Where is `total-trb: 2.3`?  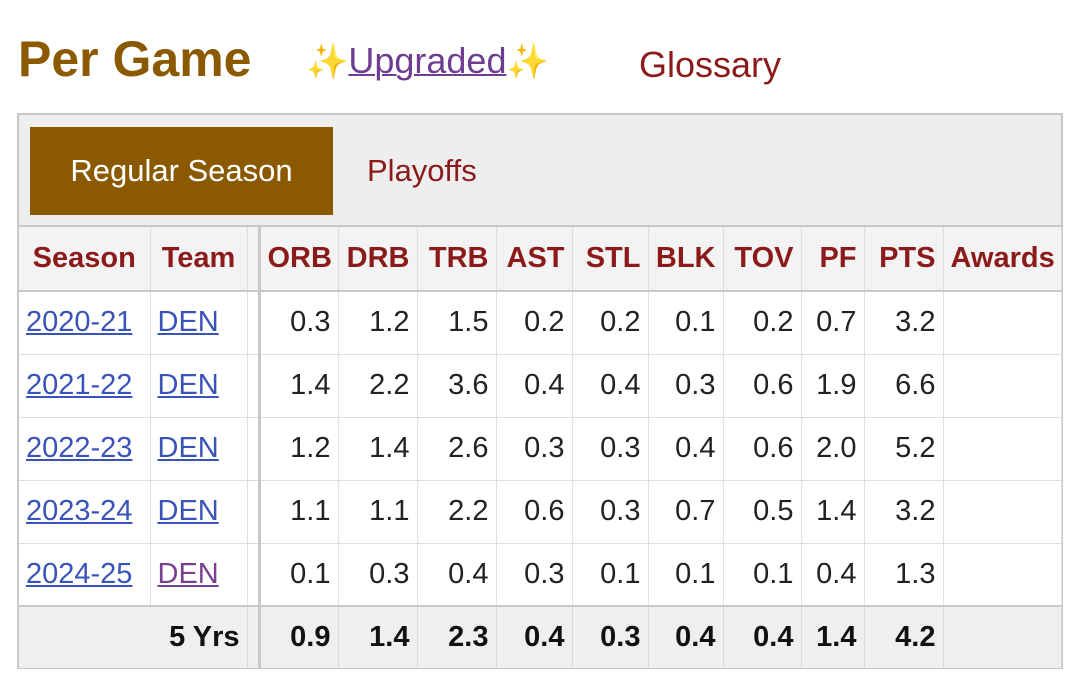
total-trb: 2.3 is located at coordinates (457, 636).